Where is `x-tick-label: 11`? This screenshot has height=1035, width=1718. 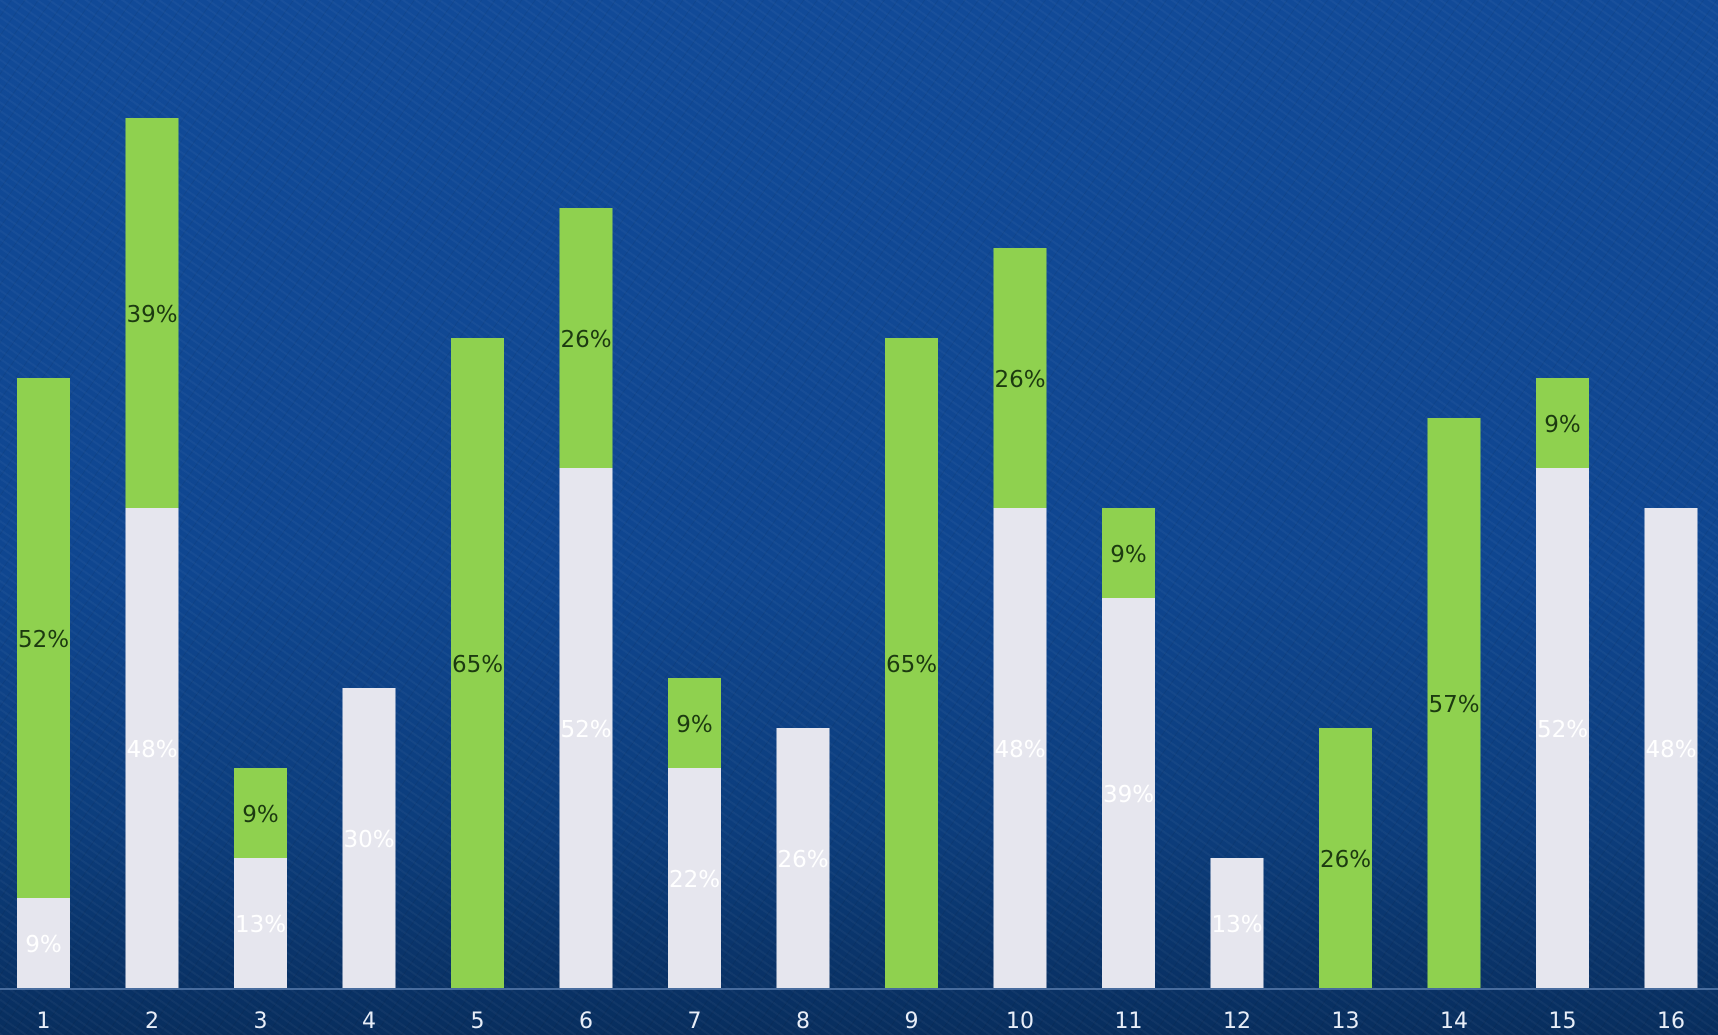
x-tick-label: 11 is located at coordinates (1129, 1021).